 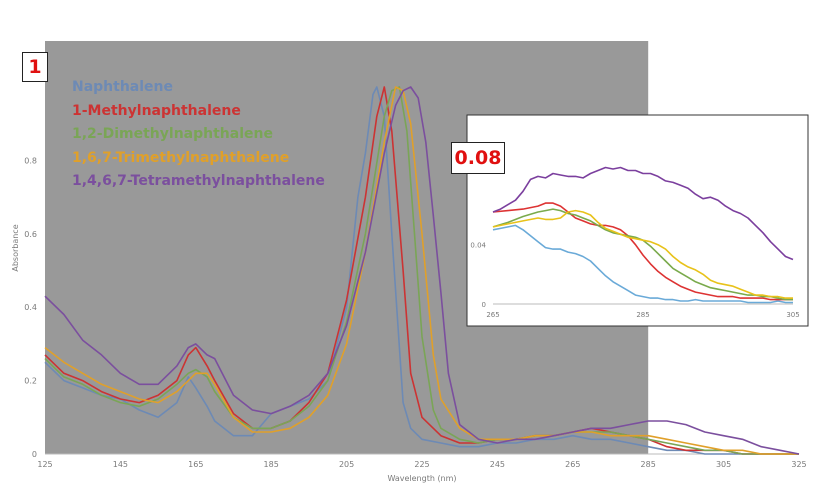 What do you see at coordinates (172, 134) in the screenshot?
I see `legend-item-1-2-dimethylnaphthalene: 1,2-Dimethylnaphthalene` at bounding box center [172, 134].